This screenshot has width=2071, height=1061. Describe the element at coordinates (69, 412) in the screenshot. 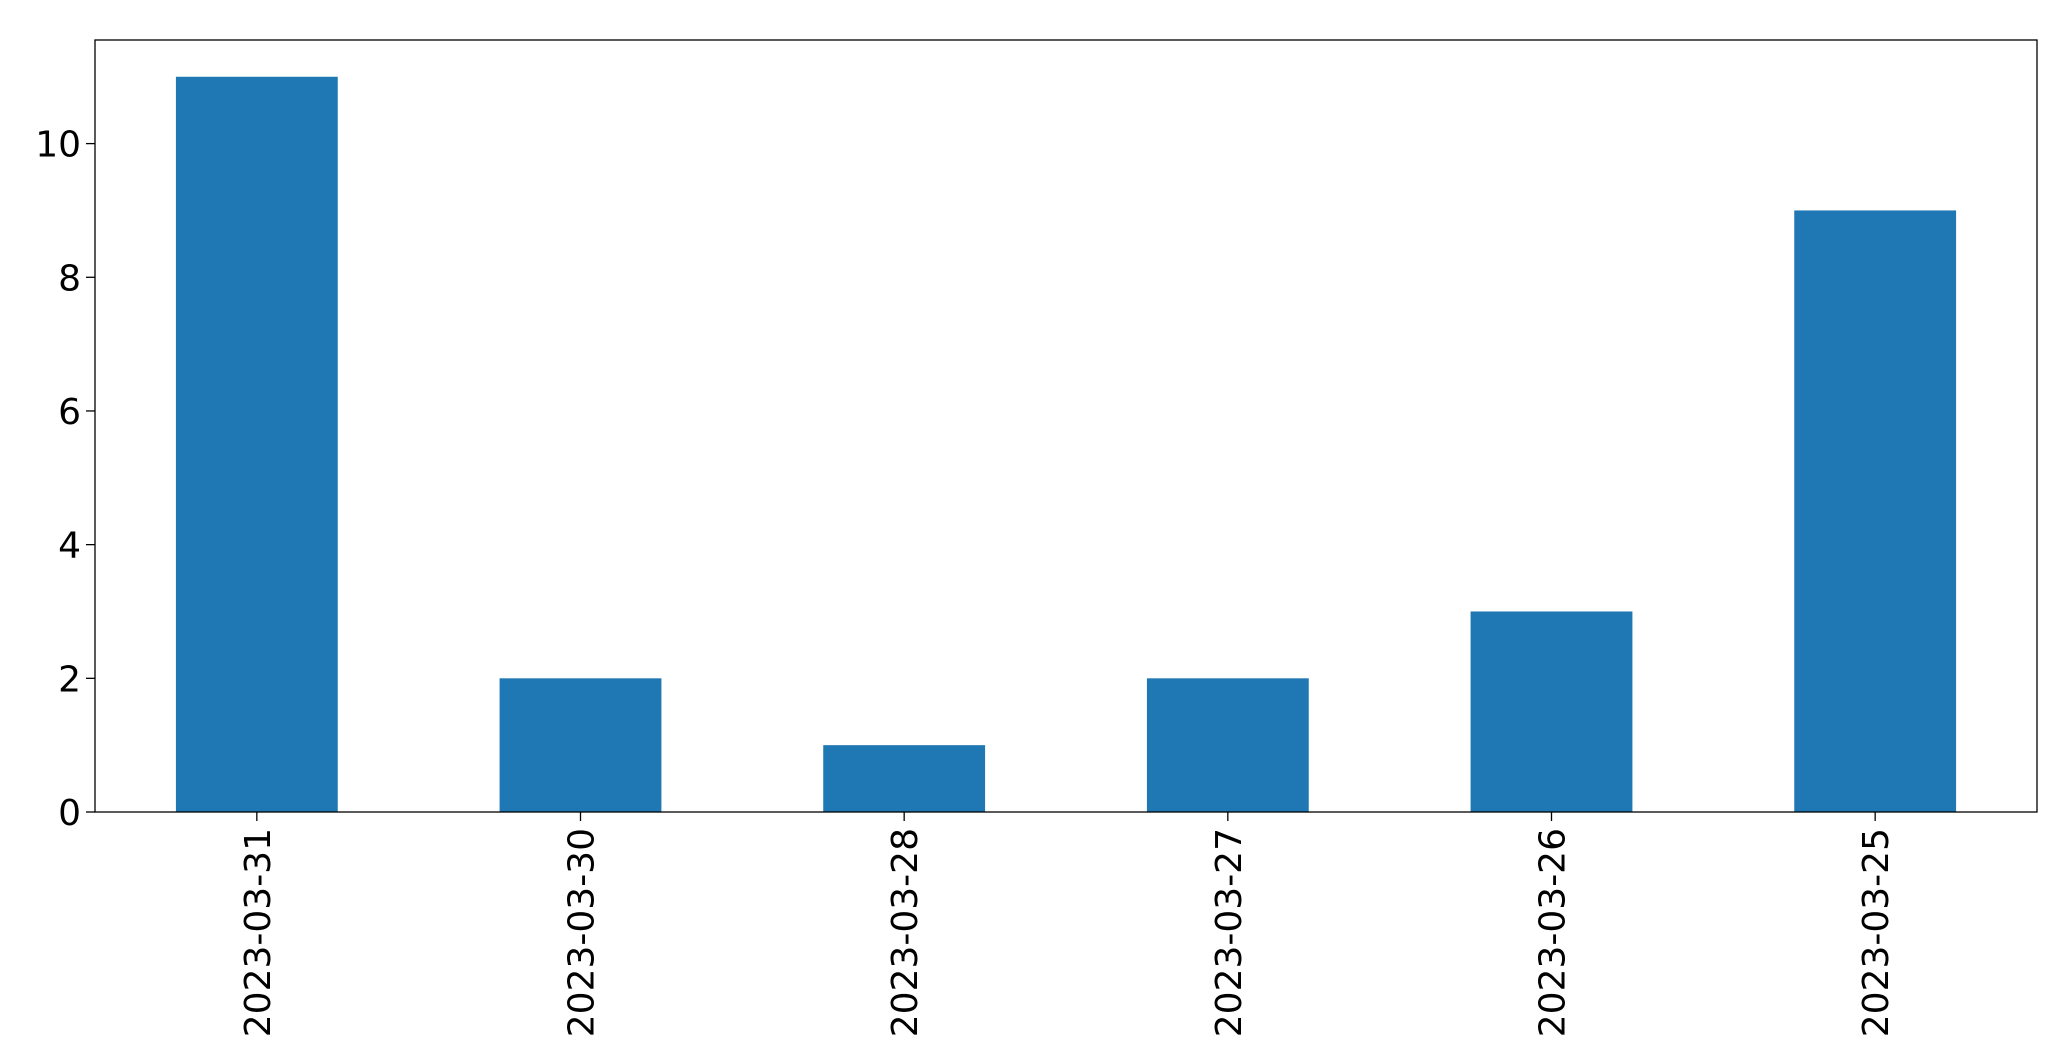

I see `y-tick-label: 6` at that location.